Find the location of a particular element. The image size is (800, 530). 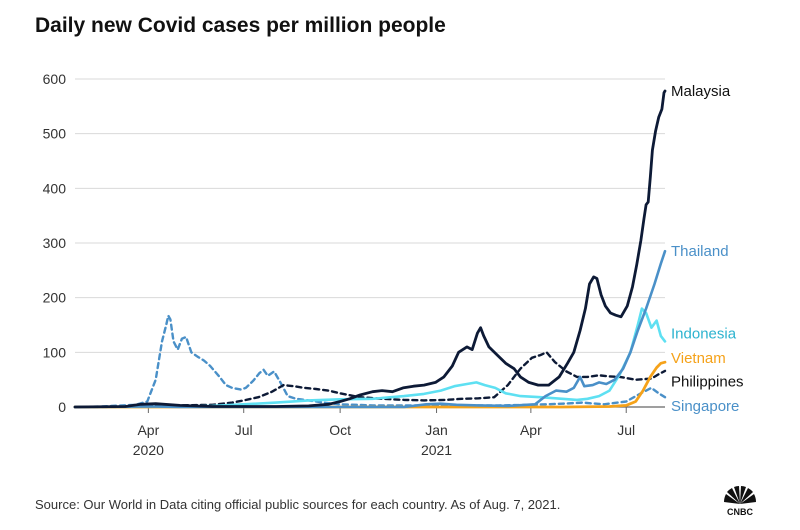

series-line-philippines is located at coordinates (370, 380).